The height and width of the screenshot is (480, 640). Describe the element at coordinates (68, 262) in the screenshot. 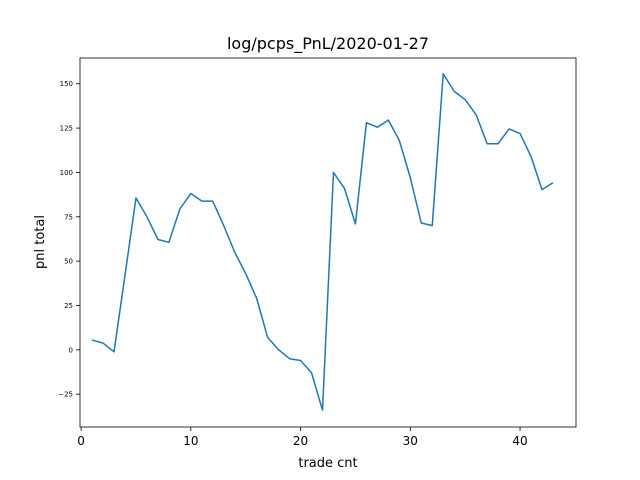

I see `y-tick-label: 50` at that location.